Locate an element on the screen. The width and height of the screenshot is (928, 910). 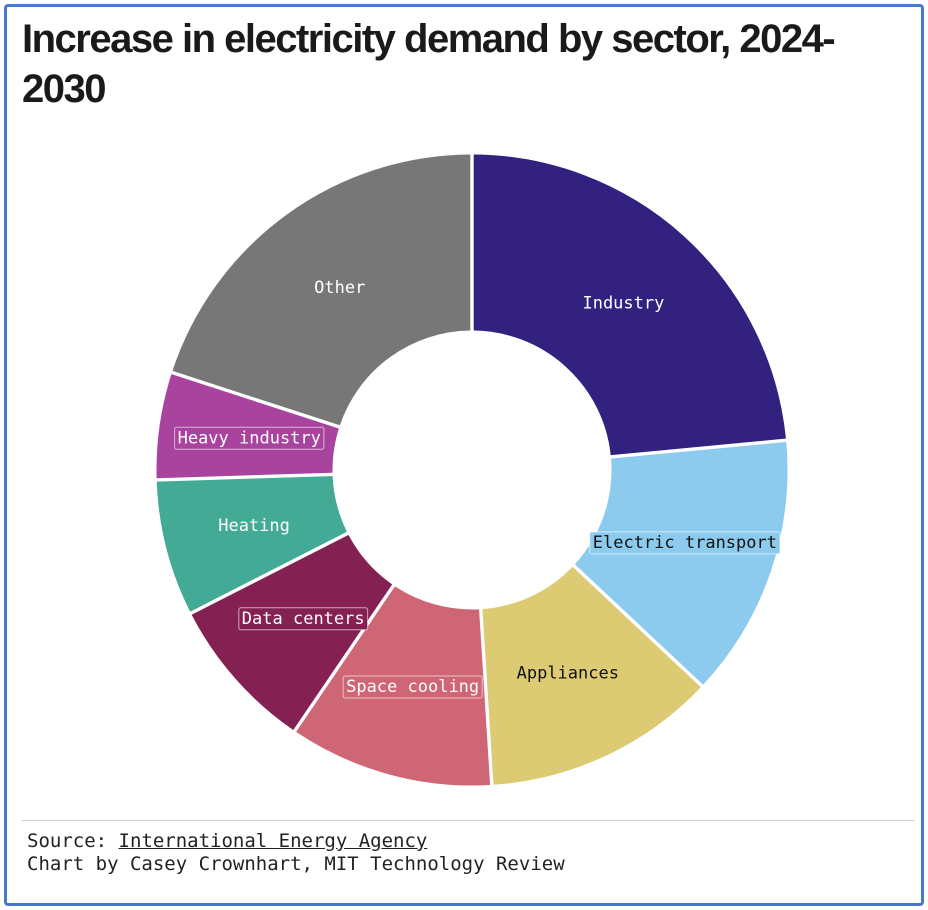
slice-label-text: Heating is located at coordinates (254, 526).